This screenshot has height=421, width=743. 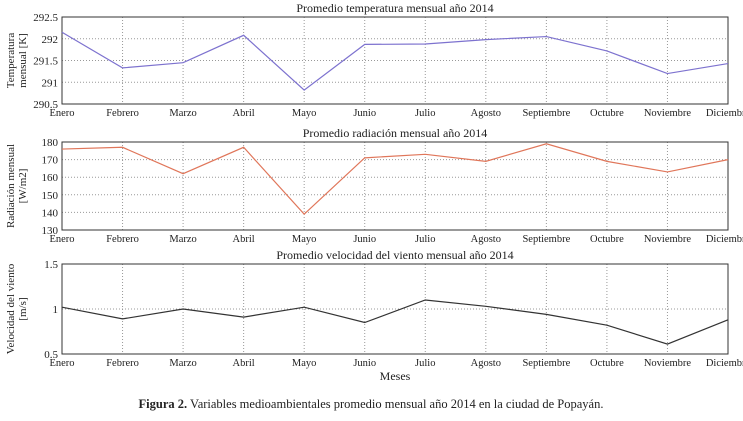 I want to click on y-tick-label: 290.5, so click(x=45, y=105).